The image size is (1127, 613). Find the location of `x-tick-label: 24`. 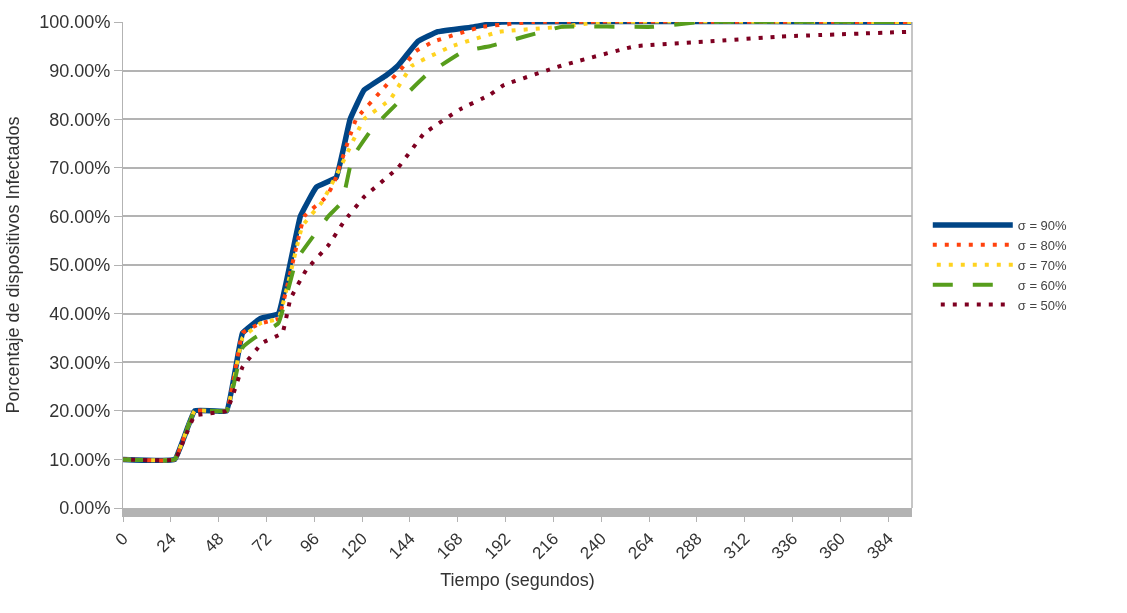

x-tick-label: 24 is located at coordinates (166, 543).